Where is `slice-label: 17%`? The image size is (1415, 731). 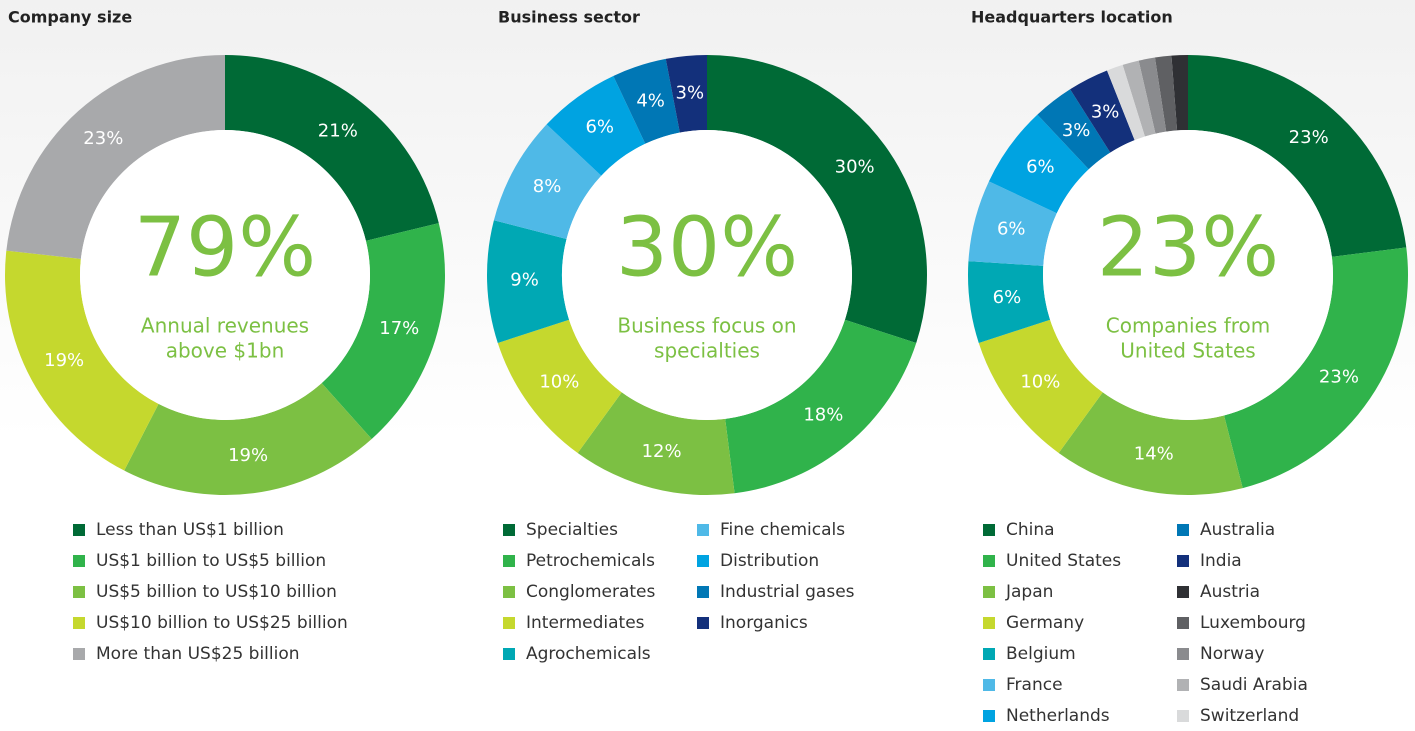 slice-label: 17% is located at coordinates (399, 328).